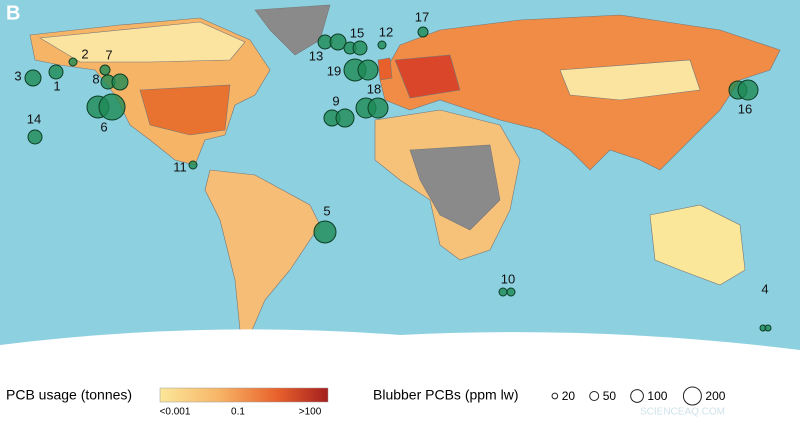 This screenshot has height=426, width=800. Describe the element at coordinates (56, 85) in the screenshot. I see `site-label: 1` at that location.